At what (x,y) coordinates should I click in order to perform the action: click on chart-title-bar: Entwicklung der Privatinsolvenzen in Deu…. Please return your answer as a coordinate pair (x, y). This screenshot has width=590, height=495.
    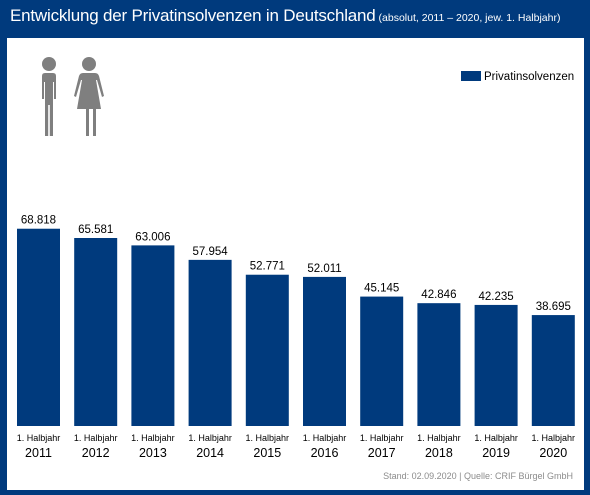
    Looking at the image, I should click on (297, 21).